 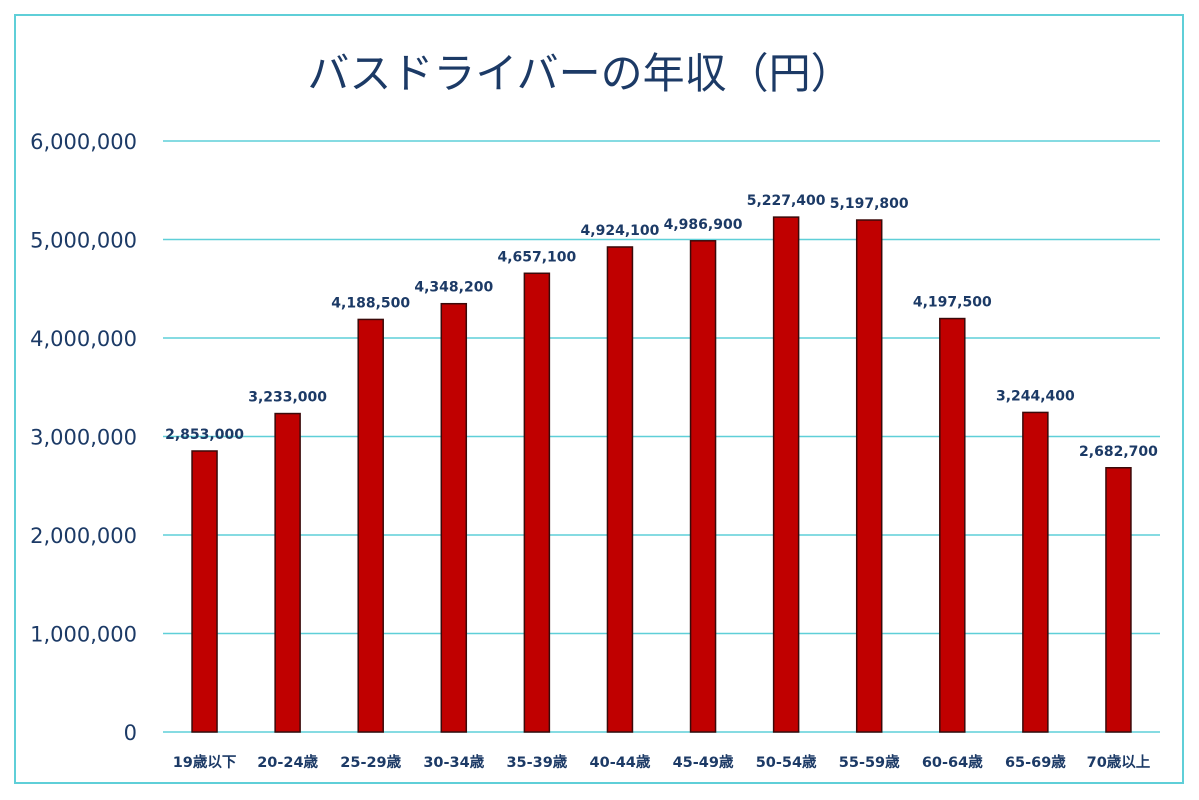 What do you see at coordinates (786, 762) in the screenshot?
I see `x-tick-label: 50-54歳` at bounding box center [786, 762].